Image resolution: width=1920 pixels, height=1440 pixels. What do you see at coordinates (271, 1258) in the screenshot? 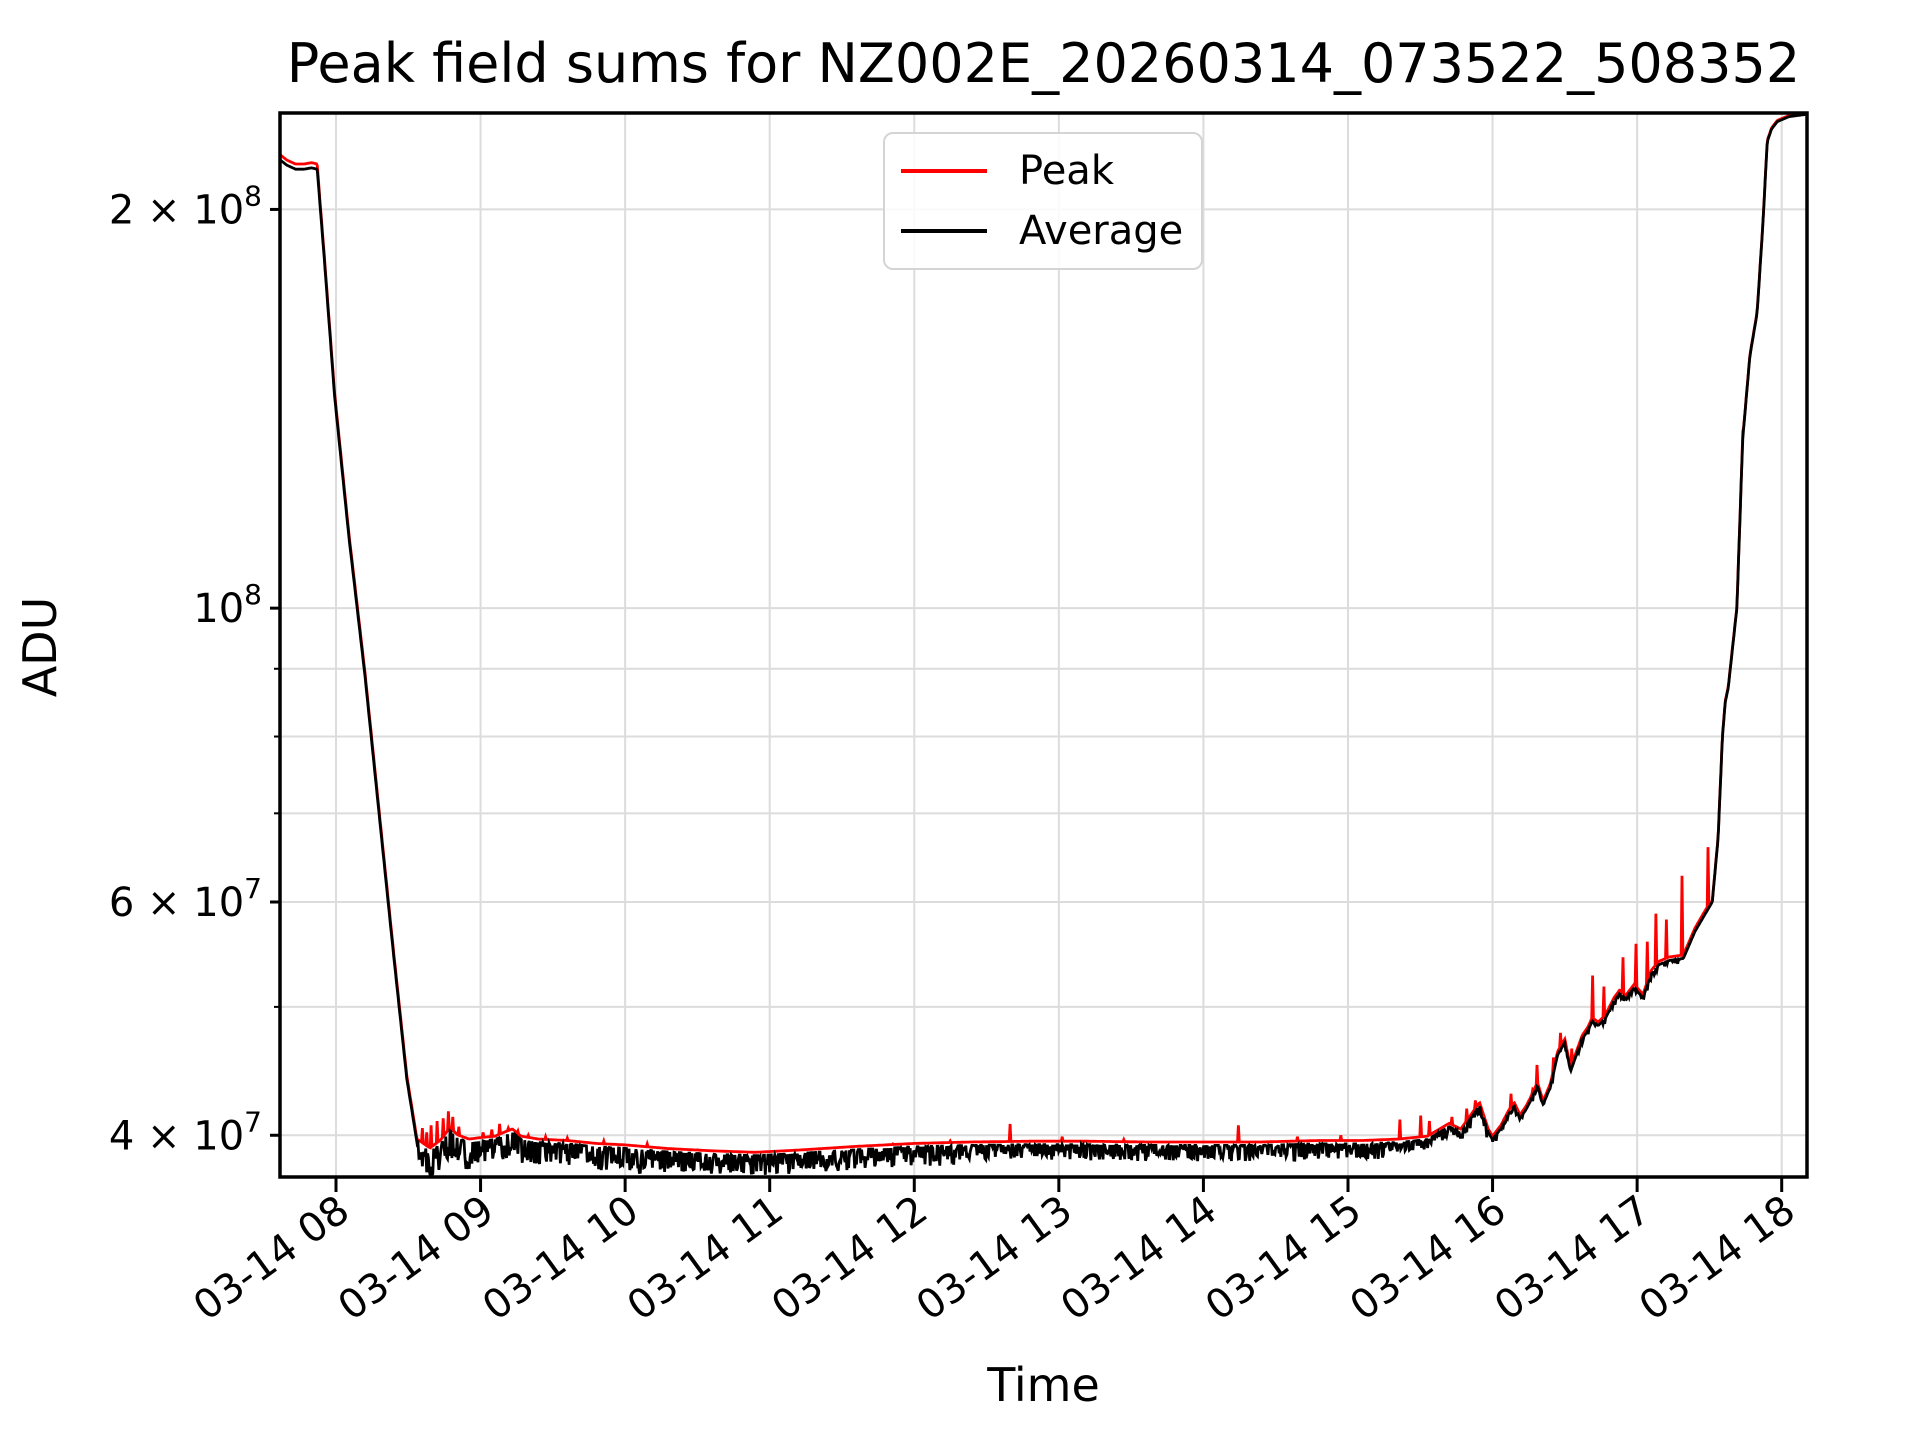
I see `x-tick-label: 03-14 08` at bounding box center [271, 1258].